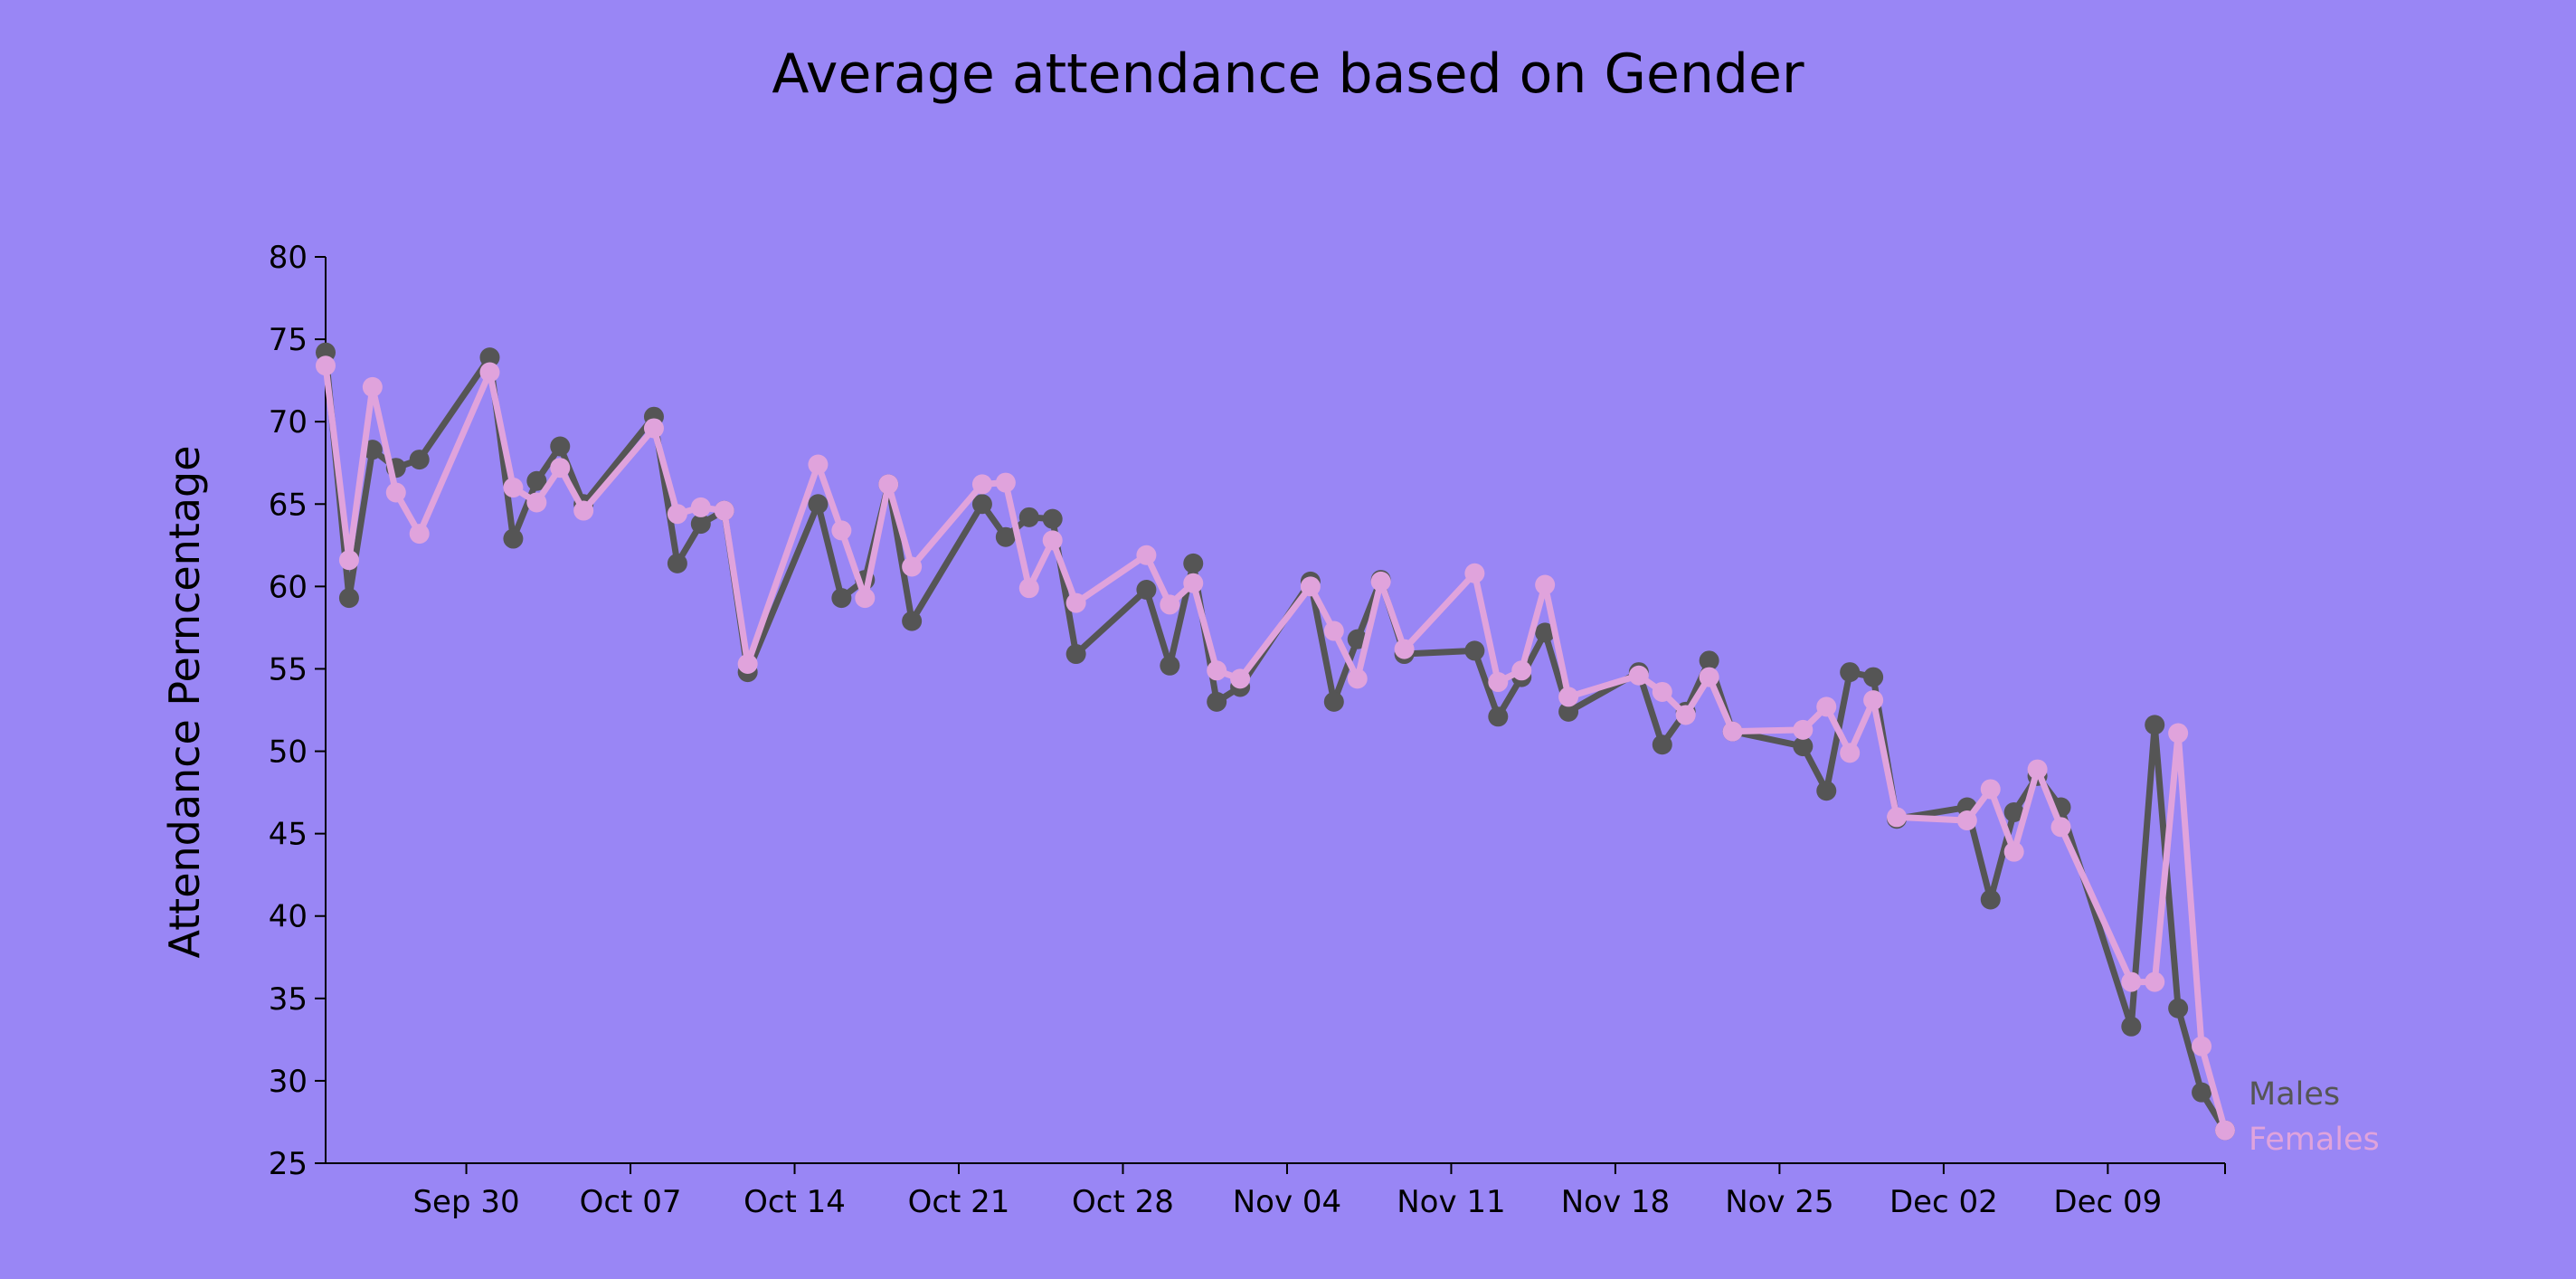 The height and width of the screenshot is (1279, 2576). What do you see at coordinates (2107, 1202) in the screenshot?
I see `x-tick-label: Dec 09` at bounding box center [2107, 1202].